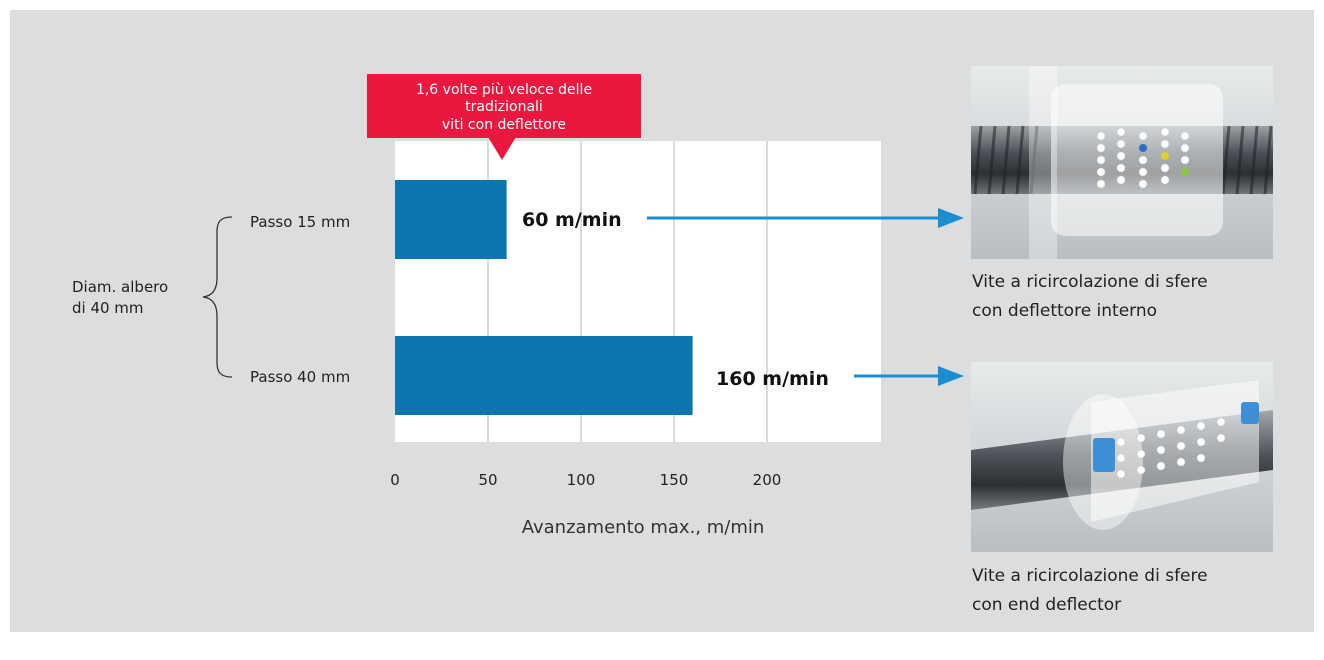  Describe the element at coordinates (1122, 162) in the screenshot. I see `ball-screw-internal-deflector-image` at that location.